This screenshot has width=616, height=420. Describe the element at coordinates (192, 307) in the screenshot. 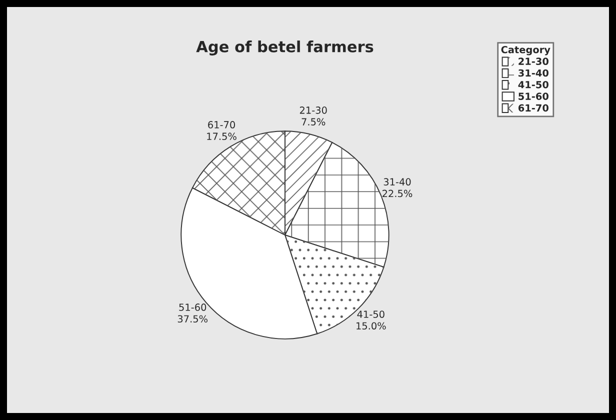

I see `slice-label: 51-60` at that location.